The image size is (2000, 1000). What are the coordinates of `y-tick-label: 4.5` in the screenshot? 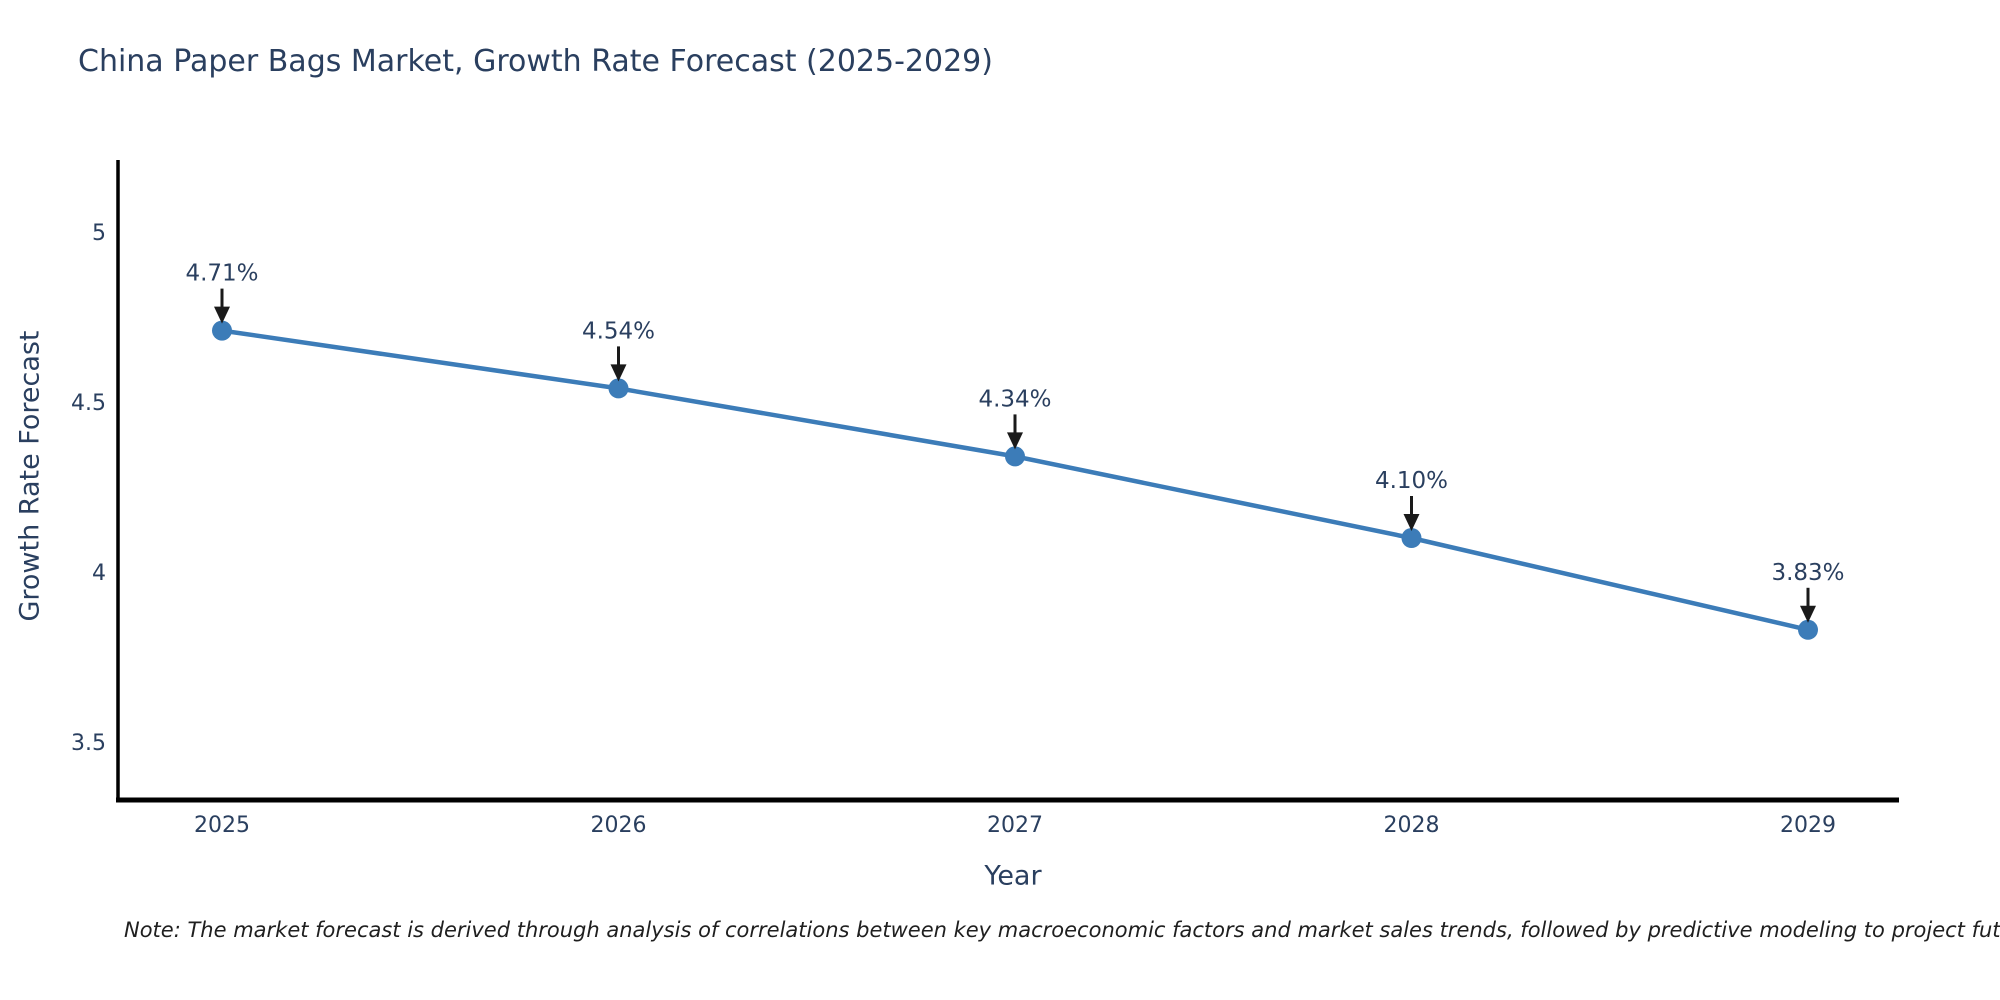 It's located at (88, 403).